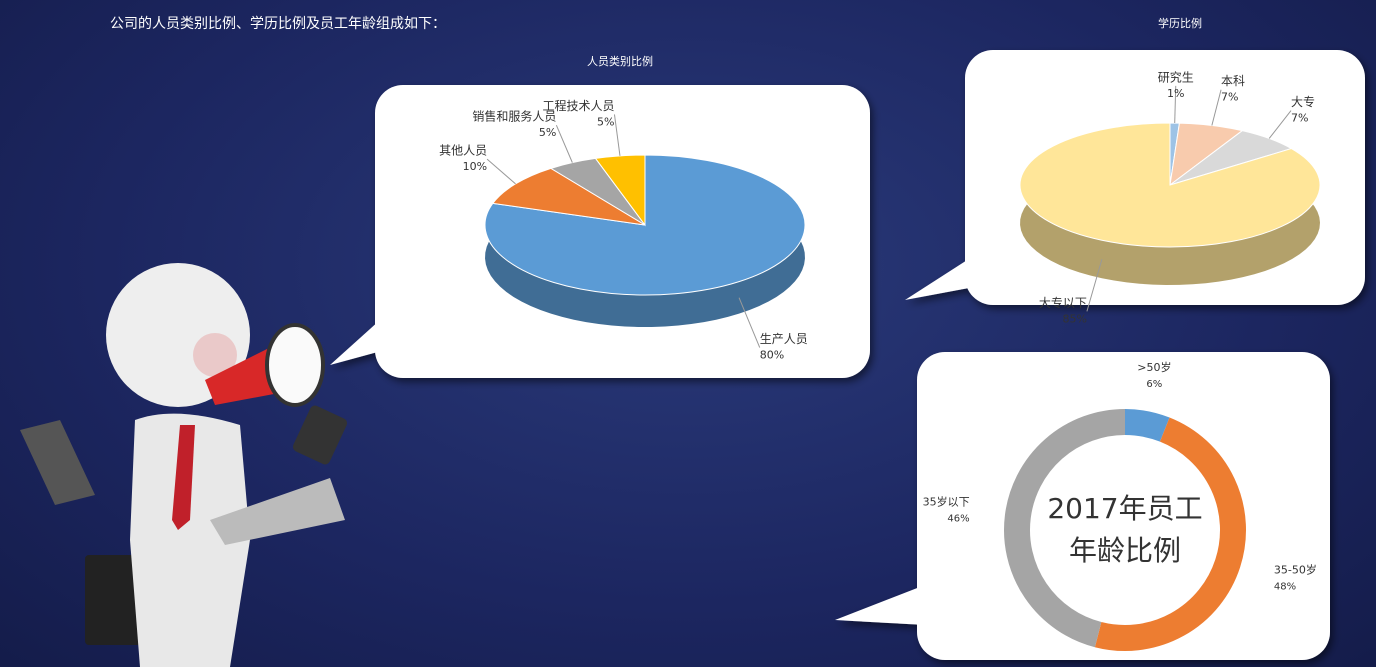 The image size is (1376, 667). I want to click on category-label: 销售和服务人员, so click(514, 116).